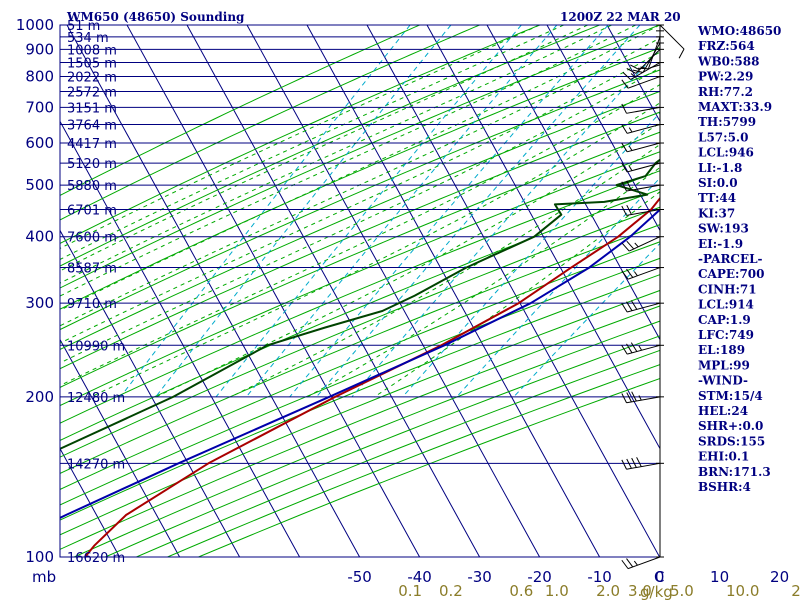 The height and width of the screenshot is (600, 800). Describe the element at coordinates (96, 346) in the screenshot. I see `height-label: 10990 m` at that location.